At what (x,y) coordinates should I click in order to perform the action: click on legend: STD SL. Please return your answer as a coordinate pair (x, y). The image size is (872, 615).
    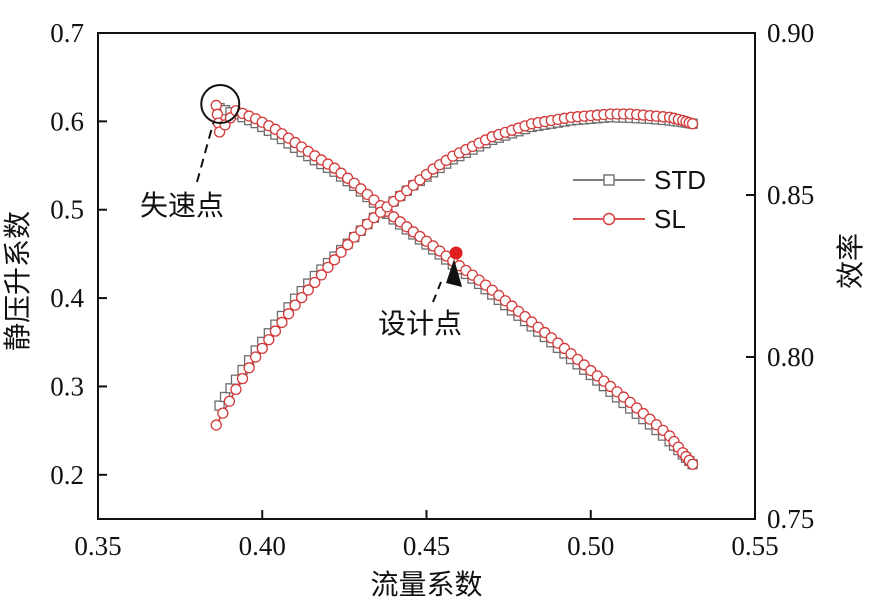
    Looking at the image, I should click on (639, 199).